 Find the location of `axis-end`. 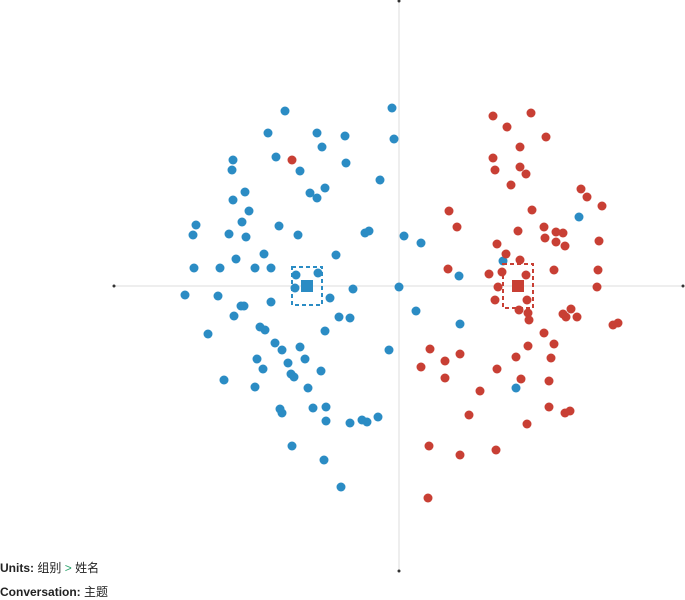

axis-end is located at coordinates (114, 286).